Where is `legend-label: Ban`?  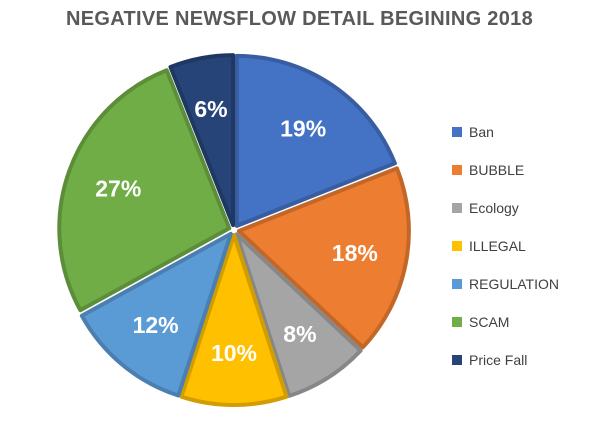 legend-label: Ban is located at coordinates (481, 131).